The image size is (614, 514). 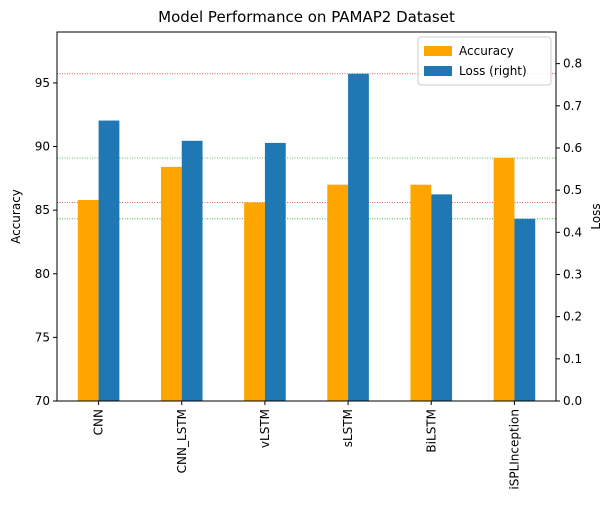 I want to click on accuracy-bar-cnn, so click(x=88, y=300).